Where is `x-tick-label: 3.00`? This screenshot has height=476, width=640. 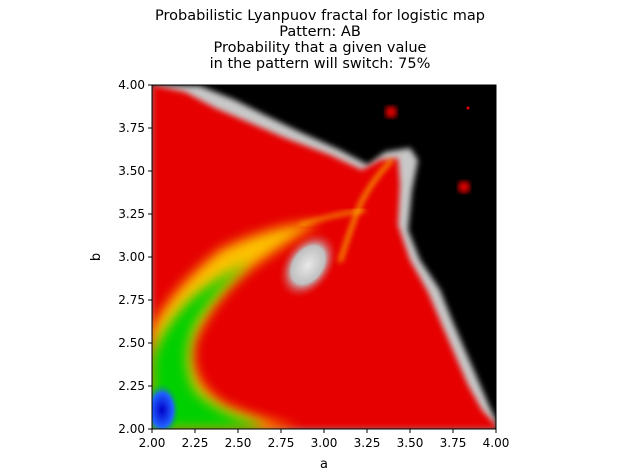
x-tick-label: 3.00 is located at coordinates (324, 443).